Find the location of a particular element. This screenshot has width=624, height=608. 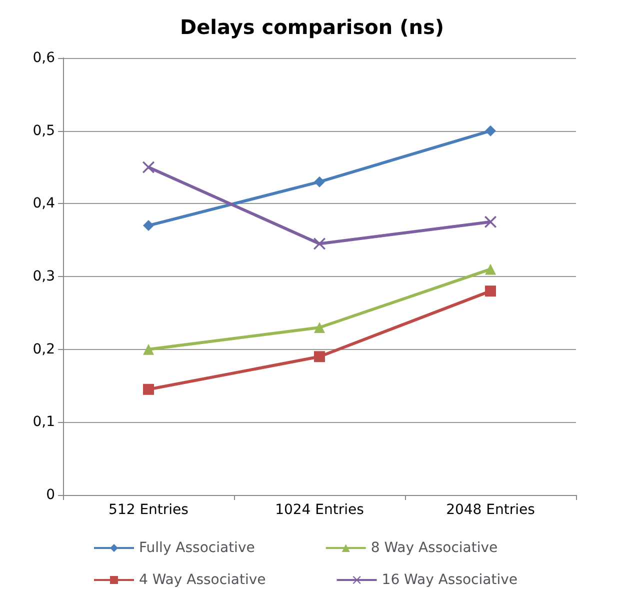

legend-label: Fully Associative is located at coordinates (197, 548).